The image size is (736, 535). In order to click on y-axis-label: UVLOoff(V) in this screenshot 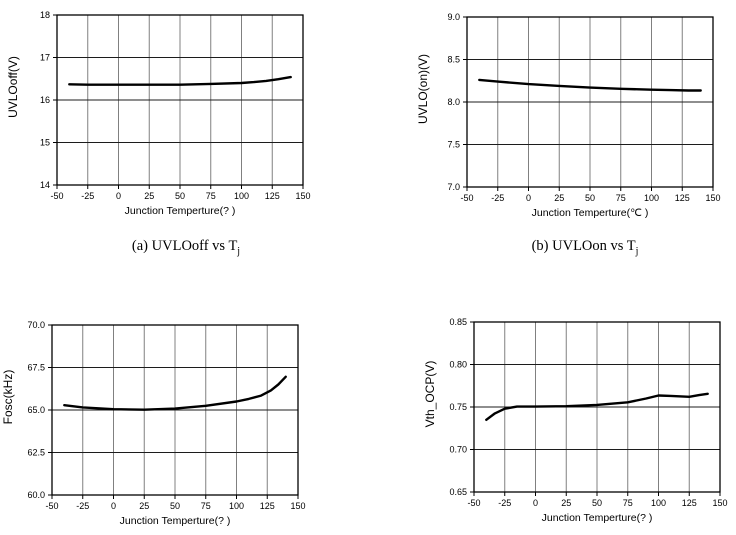, I will do `click(13, 87)`.